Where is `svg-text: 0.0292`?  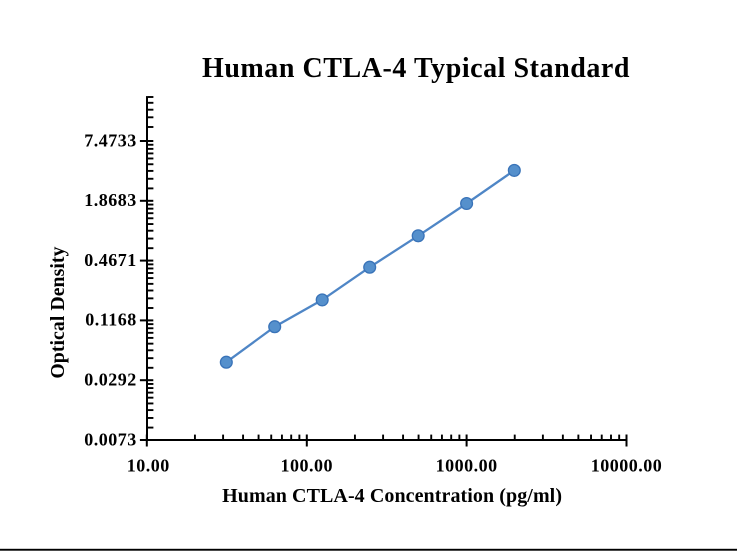 svg-text: 0.0292 is located at coordinates (110, 380).